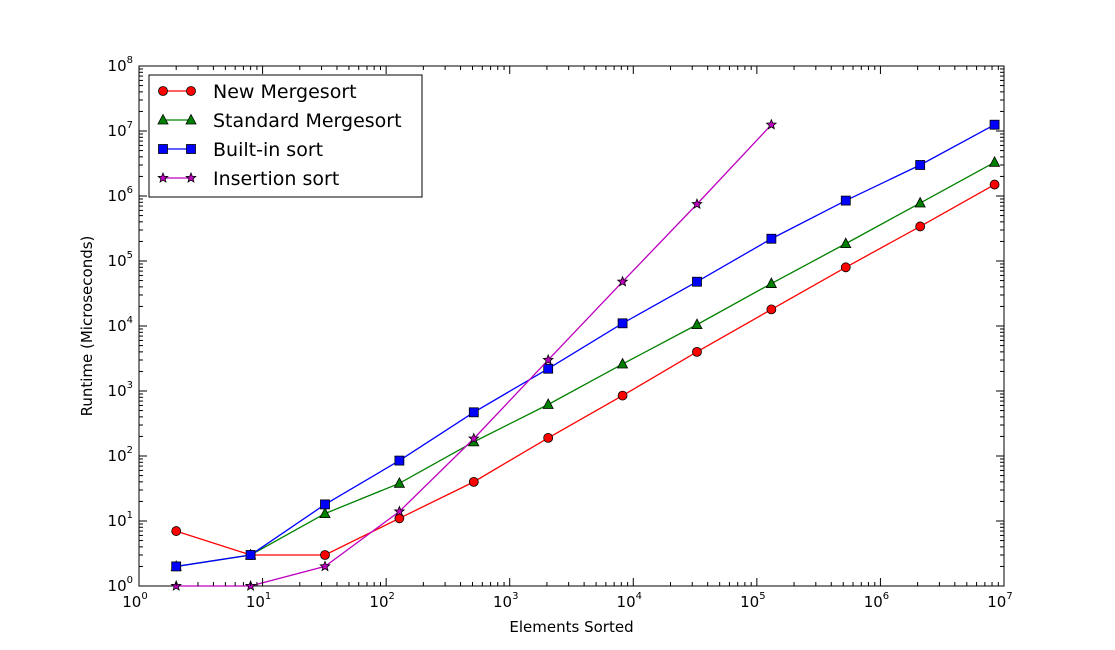  Describe the element at coordinates (285, 92) in the screenshot. I see `legend-label: New Mergesort` at that location.